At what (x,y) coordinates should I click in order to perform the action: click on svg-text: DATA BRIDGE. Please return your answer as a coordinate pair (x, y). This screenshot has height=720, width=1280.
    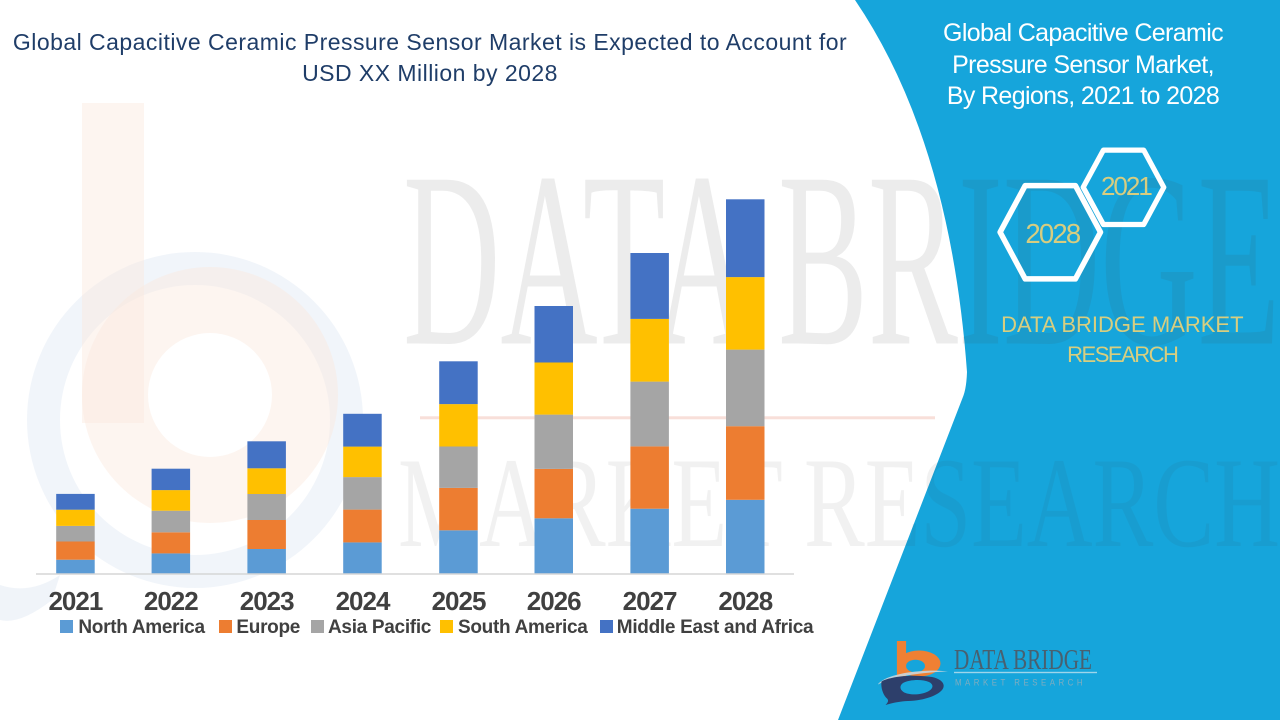
    Looking at the image, I should click on (1023, 660).